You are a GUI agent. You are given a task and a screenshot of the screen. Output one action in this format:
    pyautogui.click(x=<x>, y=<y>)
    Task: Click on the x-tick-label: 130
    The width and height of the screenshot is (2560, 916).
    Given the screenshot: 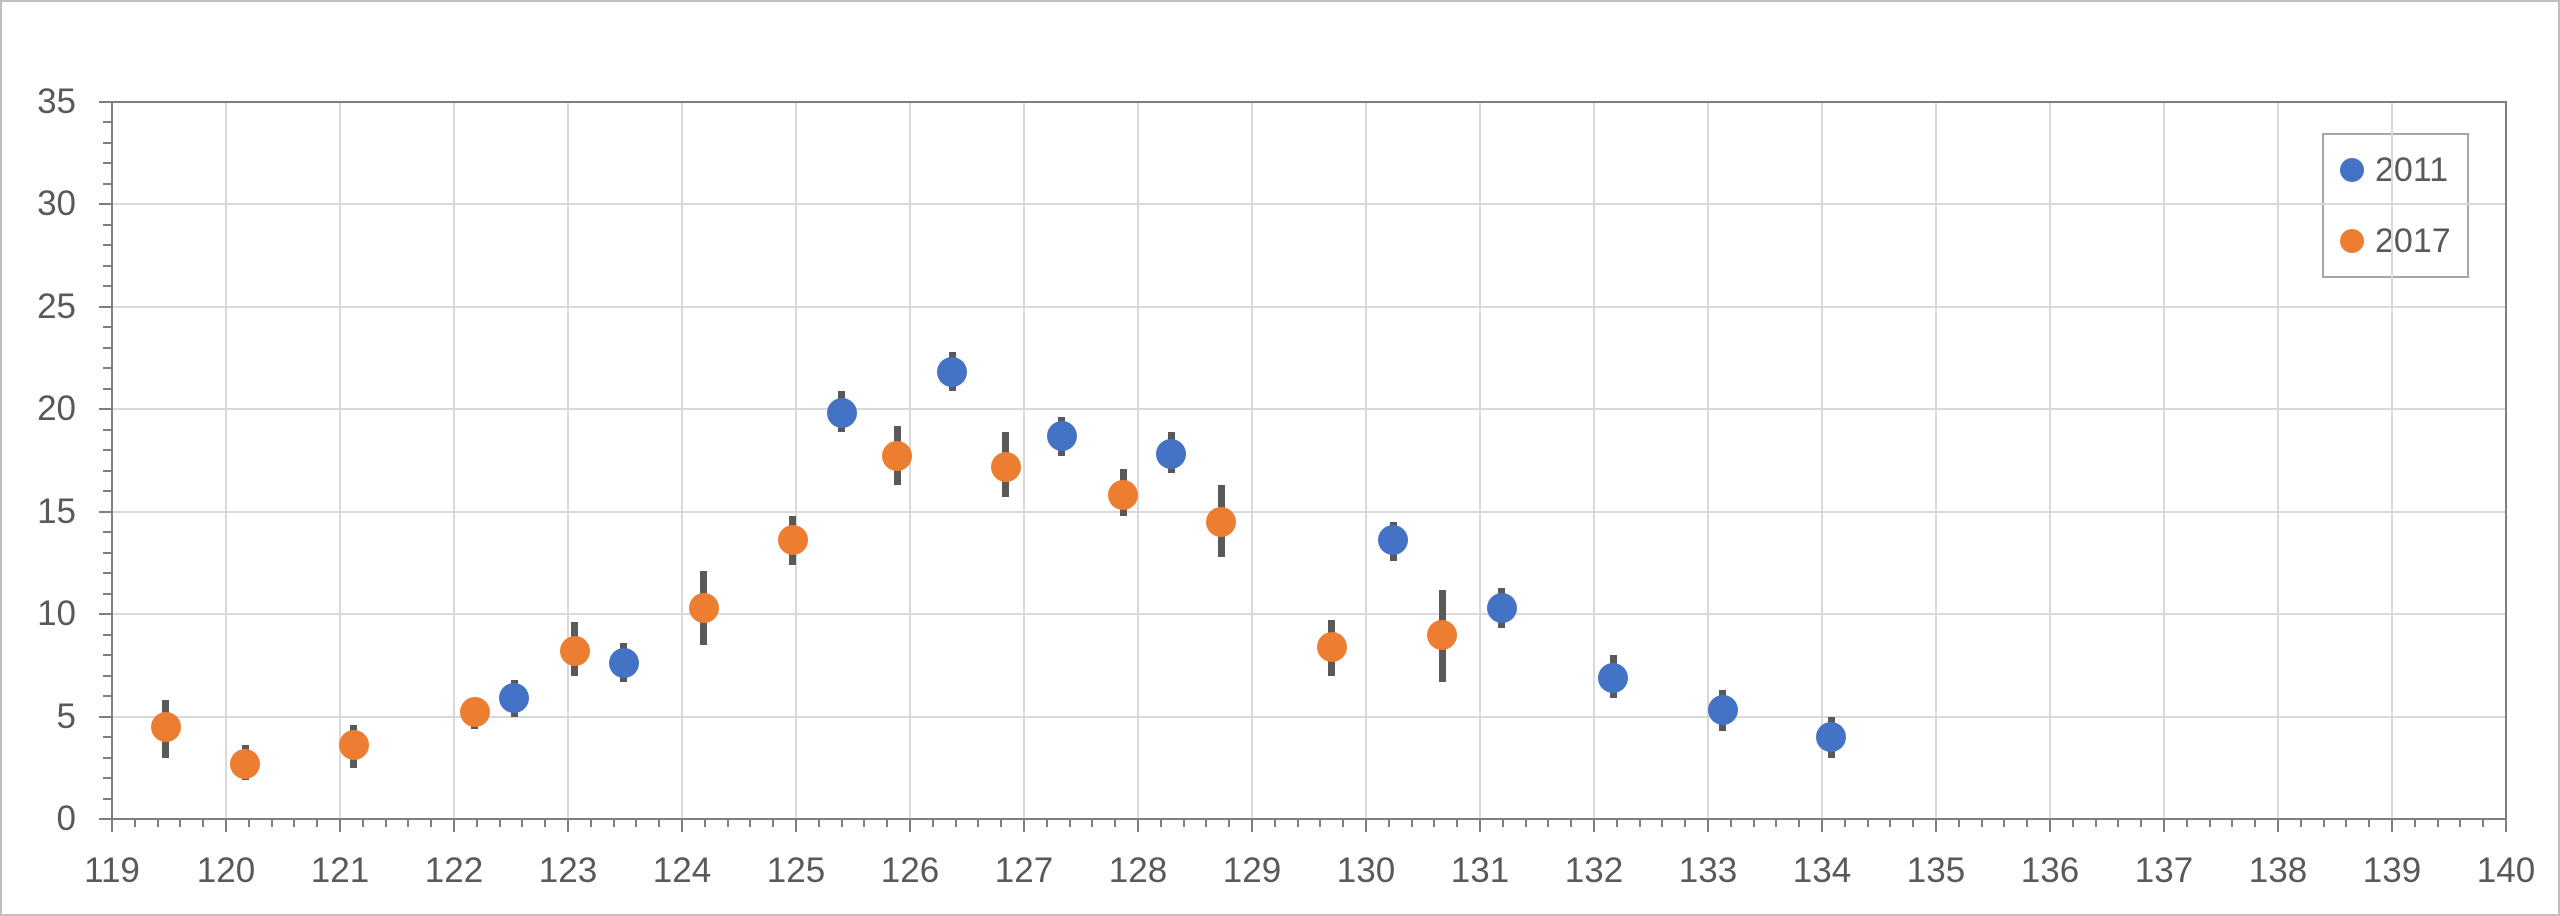 What is the action you would take?
    pyautogui.click(x=1366, y=870)
    